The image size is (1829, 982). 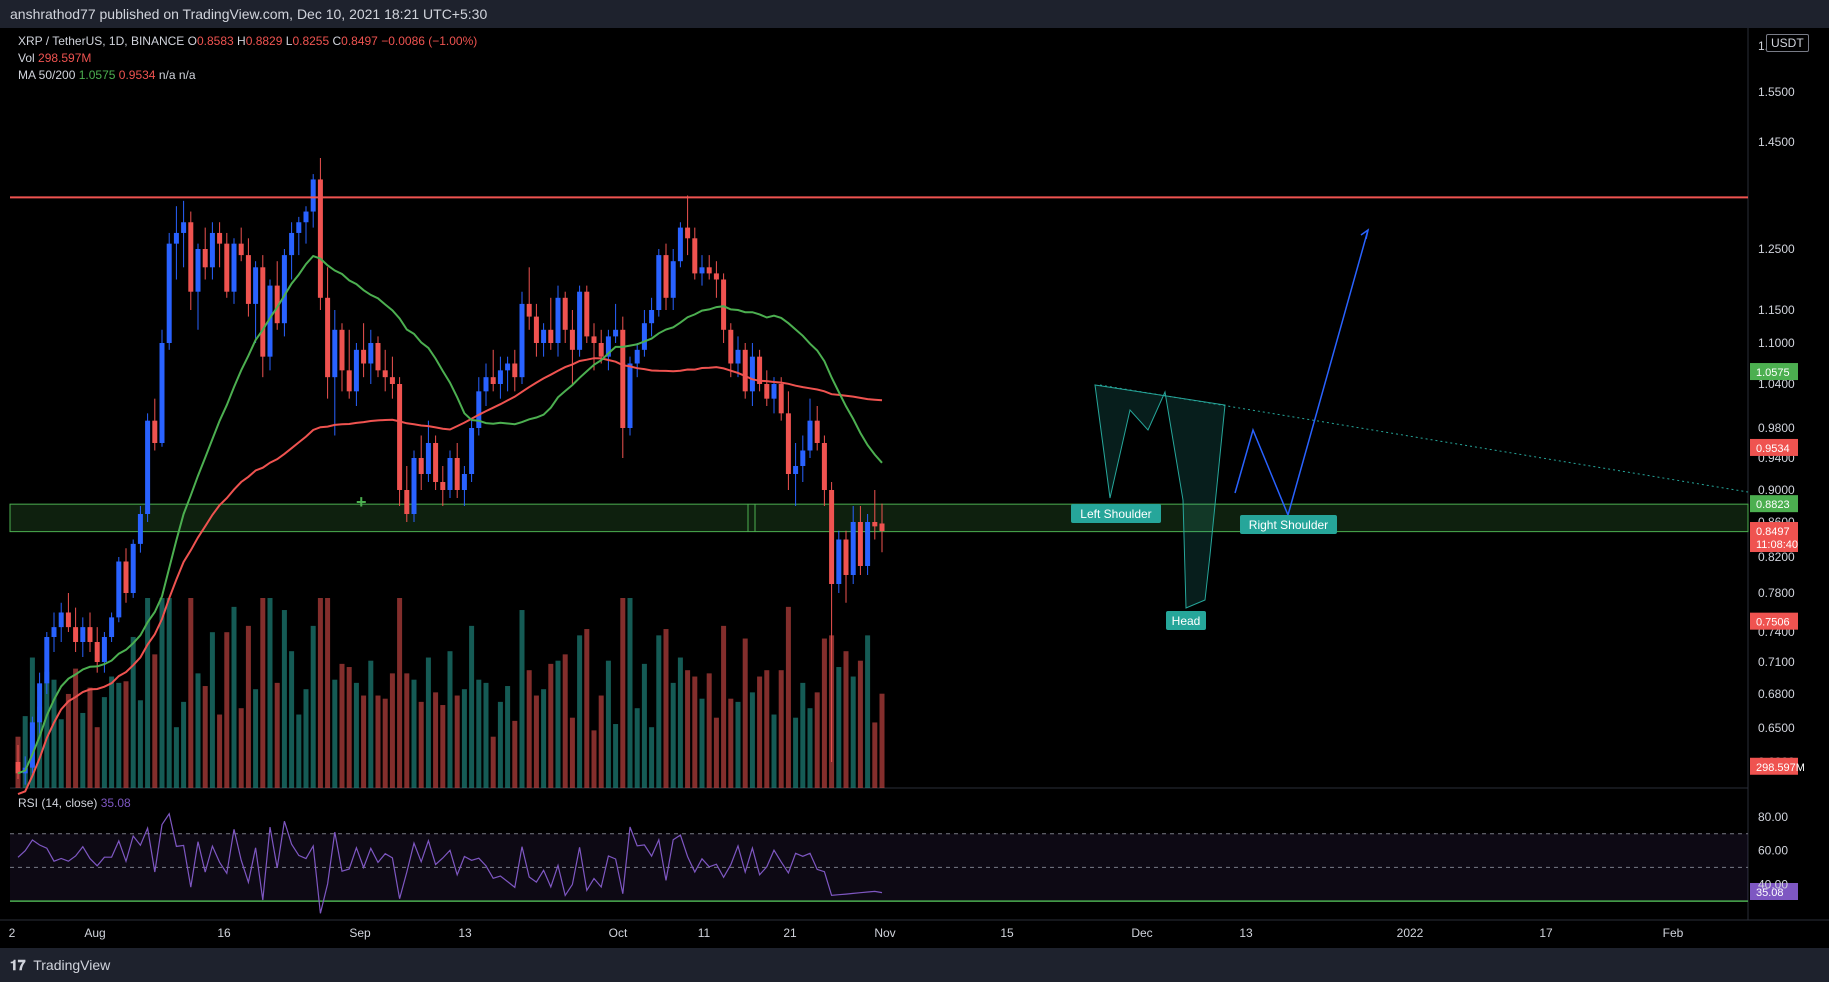 I want to click on price-badge-sublabel: 11:08:40, so click(x=1777, y=545).